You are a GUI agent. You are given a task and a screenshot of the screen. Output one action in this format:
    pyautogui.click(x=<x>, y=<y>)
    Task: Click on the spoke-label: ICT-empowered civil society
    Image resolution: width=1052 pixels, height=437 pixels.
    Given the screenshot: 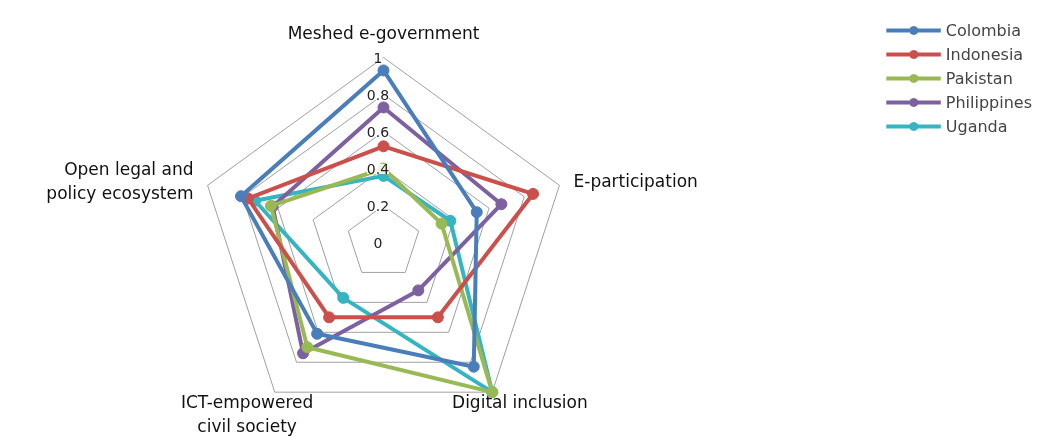 What is the action you would take?
    pyautogui.click(x=247, y=414)
    